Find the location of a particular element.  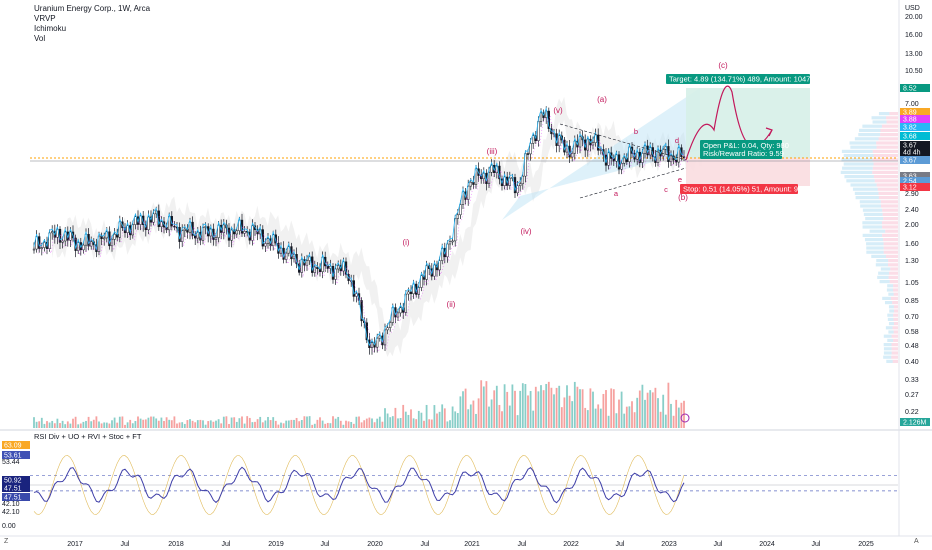

auto-scale-button: A is located at coordinates (916, 541).